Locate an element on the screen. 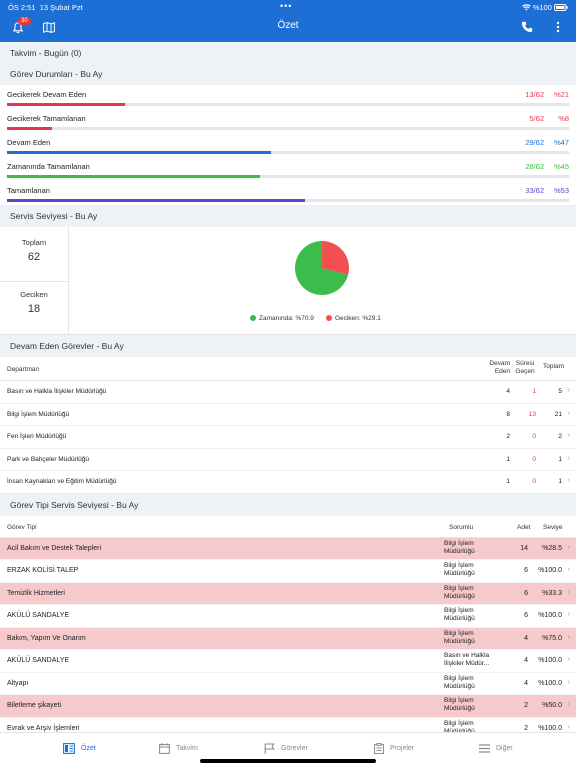 The image size is (576, 768). col-sorumlu: Sorumlu is located at coordinates (461, 527).